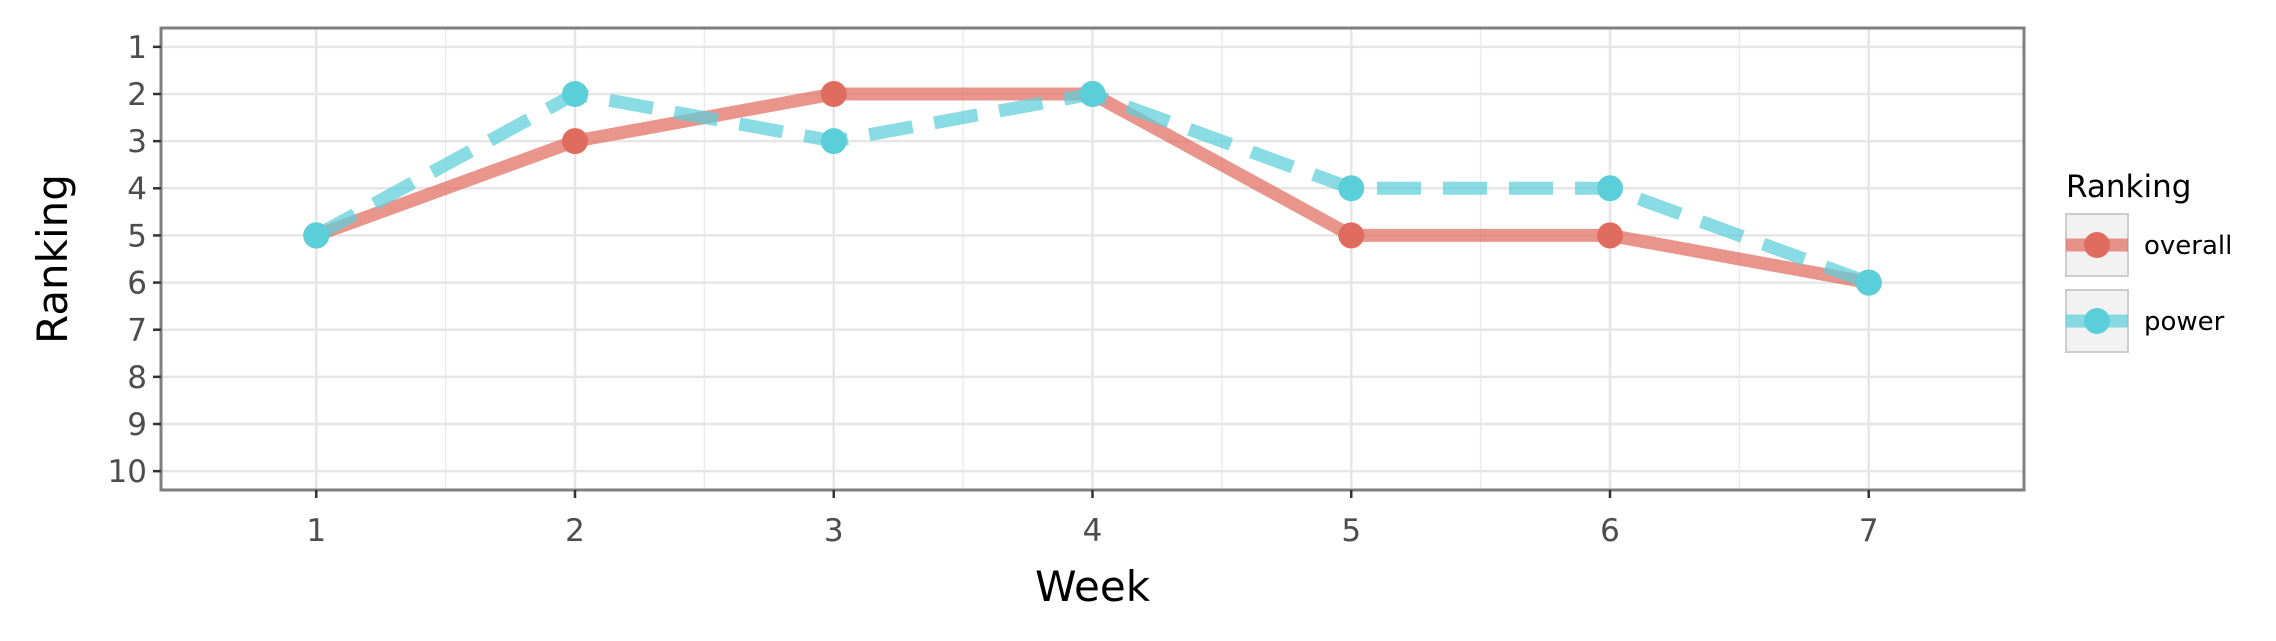 The height and width of the screenshot is (641, 2276). What do you see at coordinates (1869, 531) in the screenshot?
I see `x-tick-label: 7` at bounding box center [1869, 531].